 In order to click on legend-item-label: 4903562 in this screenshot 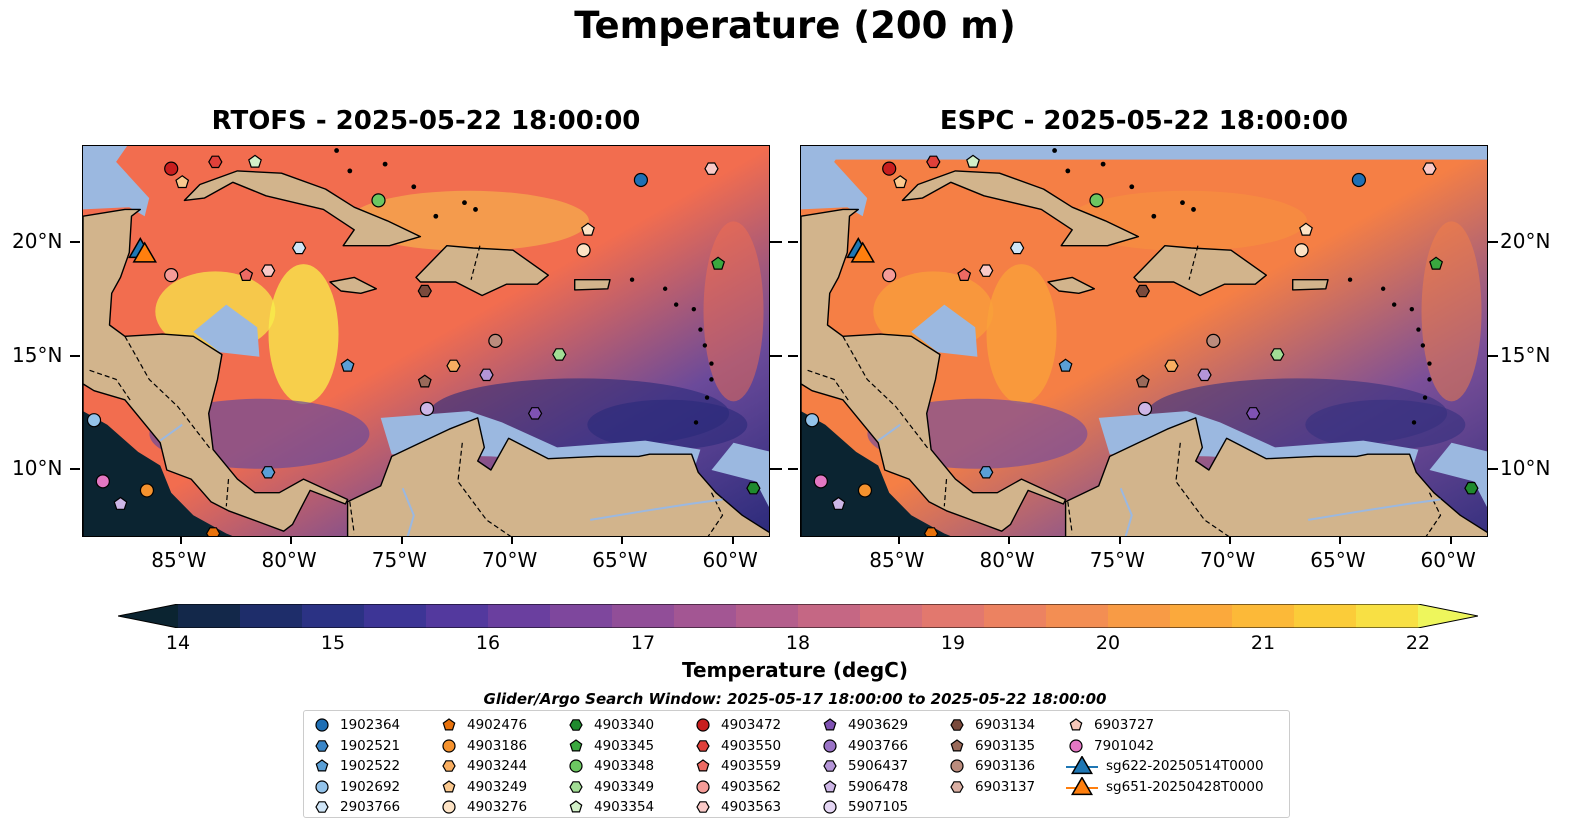, I will do `click(751, 786)`.